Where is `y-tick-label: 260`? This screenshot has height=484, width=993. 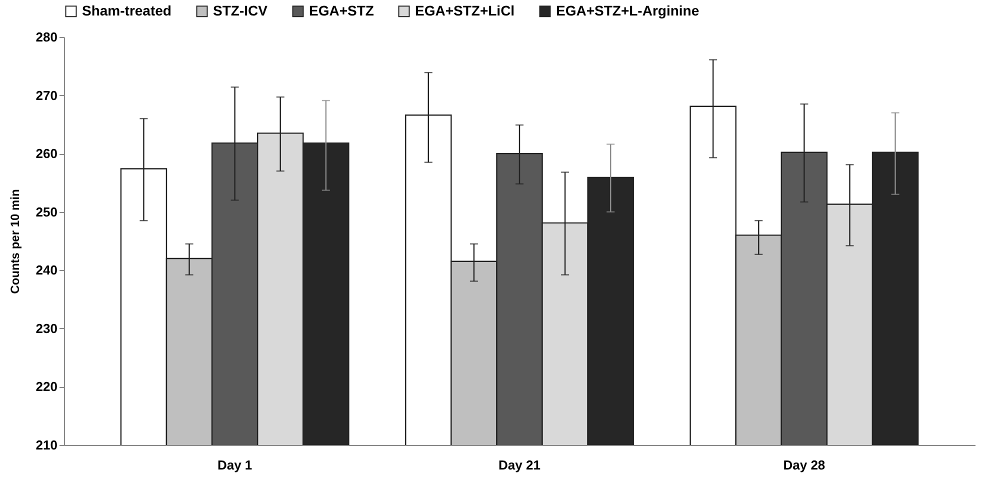 y-tick-label: 260 is located at coordinates (47, 154).